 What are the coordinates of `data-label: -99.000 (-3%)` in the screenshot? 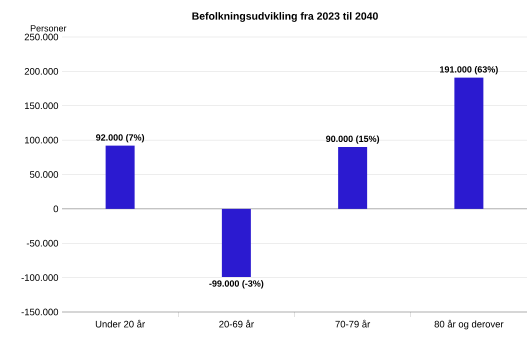 It's located at (236, 284).